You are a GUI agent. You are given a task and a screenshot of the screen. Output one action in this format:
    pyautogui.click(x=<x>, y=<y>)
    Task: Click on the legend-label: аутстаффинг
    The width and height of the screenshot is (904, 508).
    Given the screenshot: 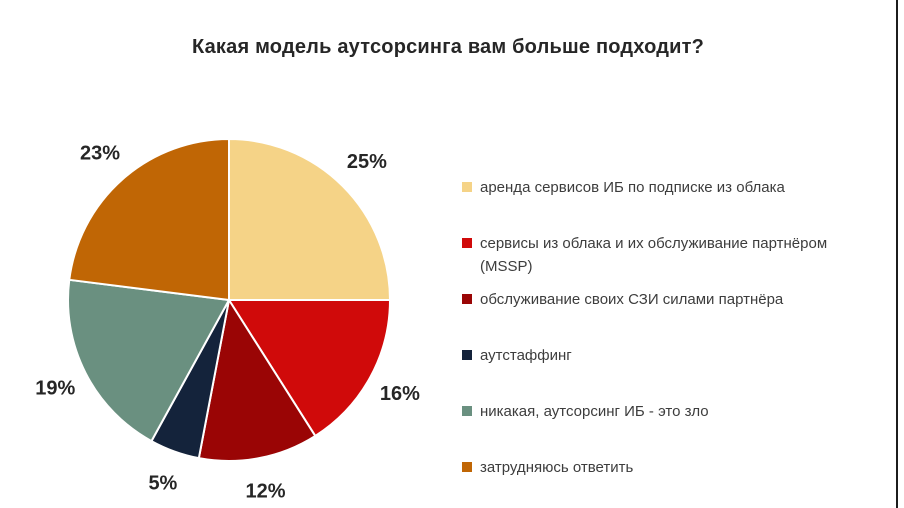 What is the action you would take?
    pyautogui.click(x=526, y=355)
    